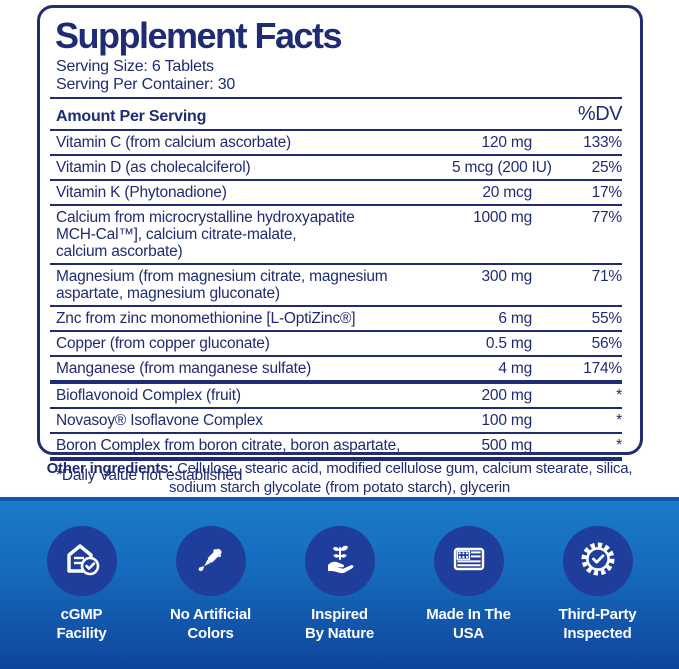  I want to click on badge-third-party-inspected: Third-Party Inspected, so click(597, 584).